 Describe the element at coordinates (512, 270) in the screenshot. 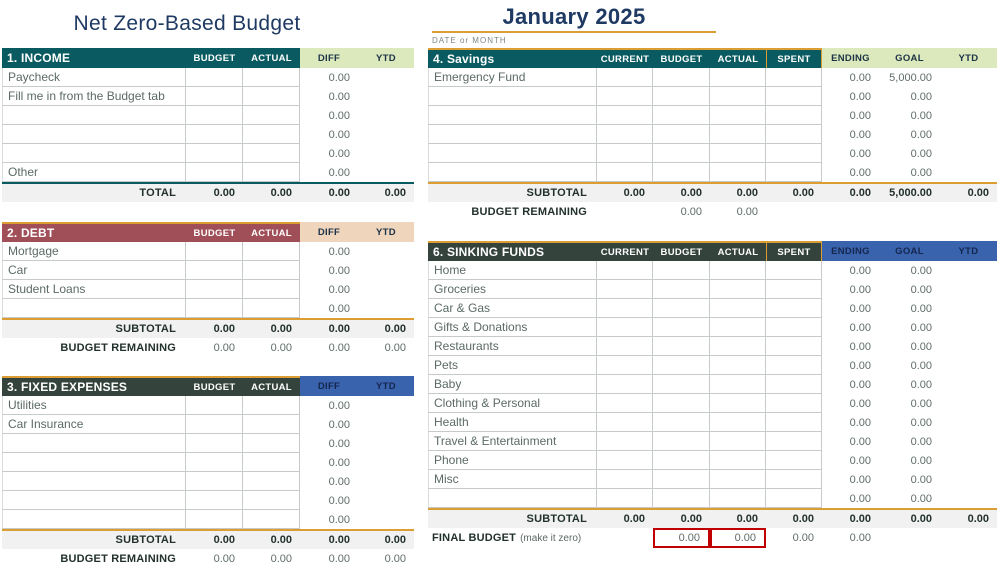

I see `row-label-cell: Home` at that location.